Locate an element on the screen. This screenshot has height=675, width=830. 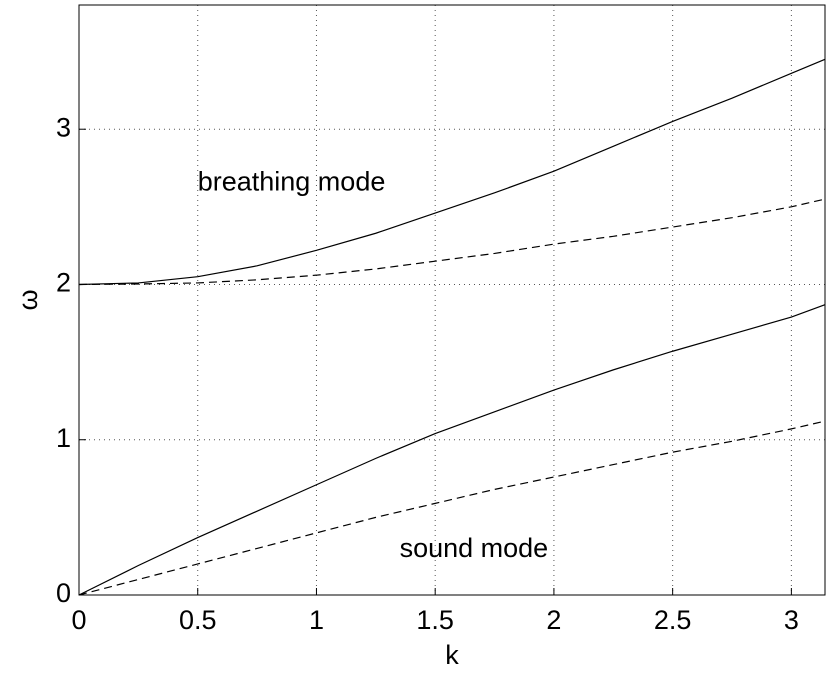
series-line is located at coordinates (452, 242).